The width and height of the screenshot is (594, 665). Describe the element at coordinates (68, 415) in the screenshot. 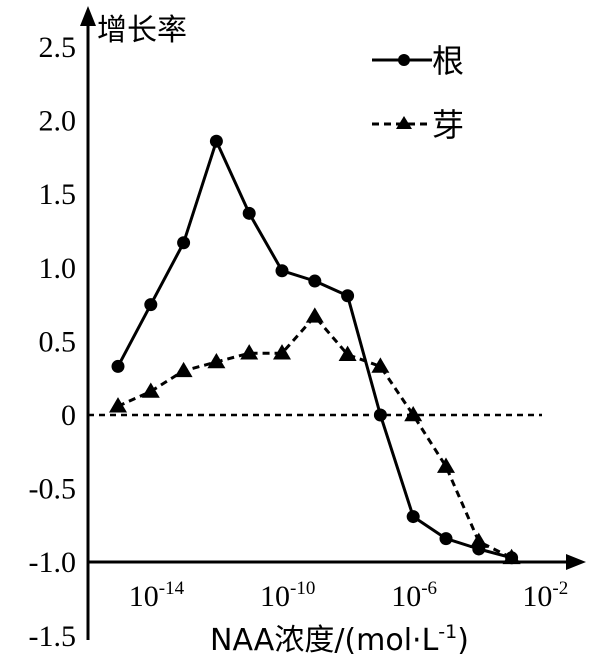

I see `y-tick-label: 0` at that location.